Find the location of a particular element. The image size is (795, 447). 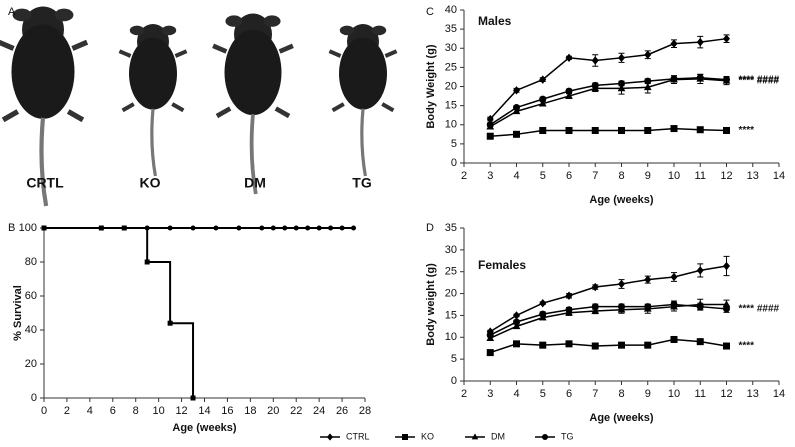

mouse-label: DM is located at coordinates (255, 183).